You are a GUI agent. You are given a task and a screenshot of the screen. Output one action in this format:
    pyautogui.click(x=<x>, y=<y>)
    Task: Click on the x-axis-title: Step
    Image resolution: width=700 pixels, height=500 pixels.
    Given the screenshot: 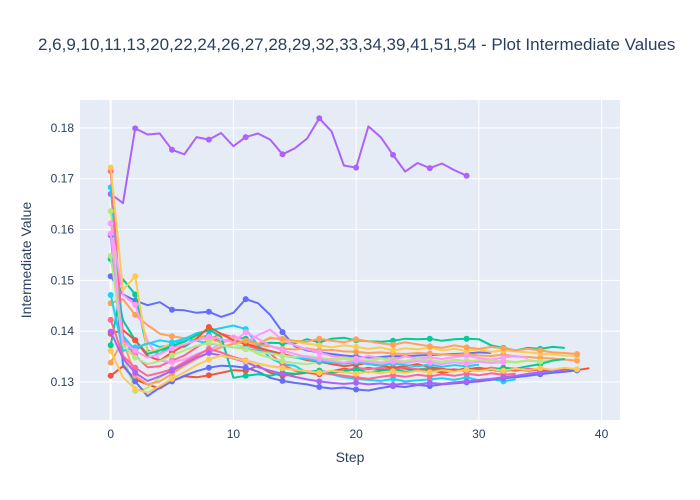 What is the action you would take?
    pyautogui.click(x=350, y=457)
    